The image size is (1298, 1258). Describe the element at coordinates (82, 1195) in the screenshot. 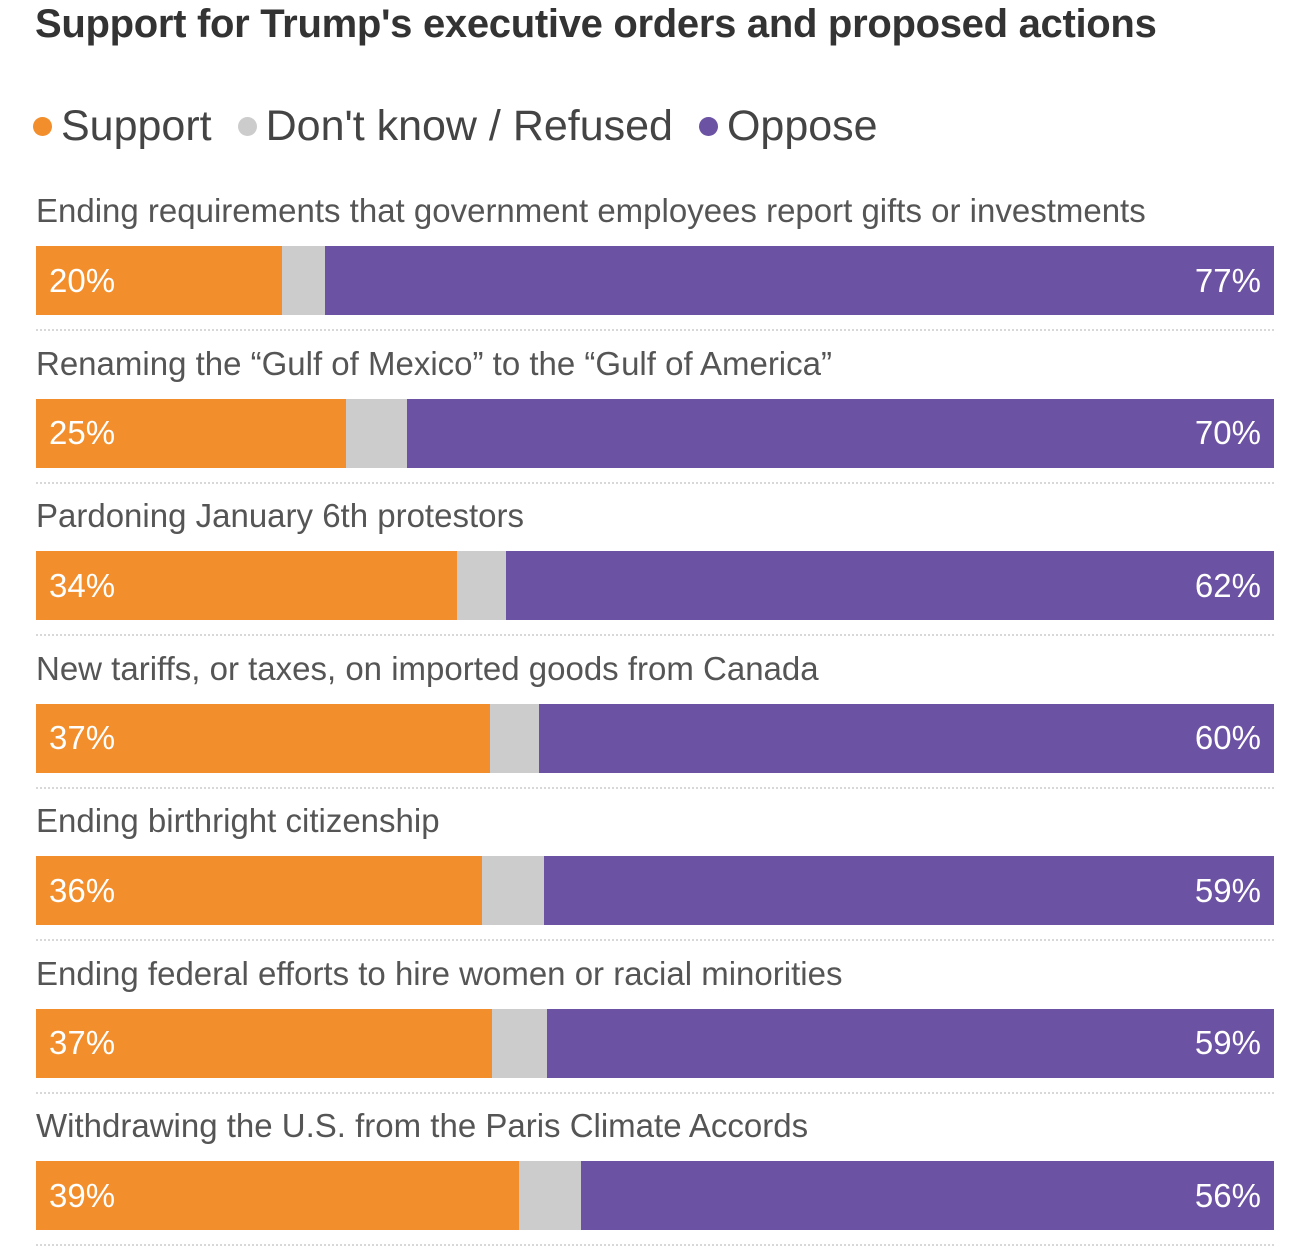

I see `support-value-label: 39%` at that location.